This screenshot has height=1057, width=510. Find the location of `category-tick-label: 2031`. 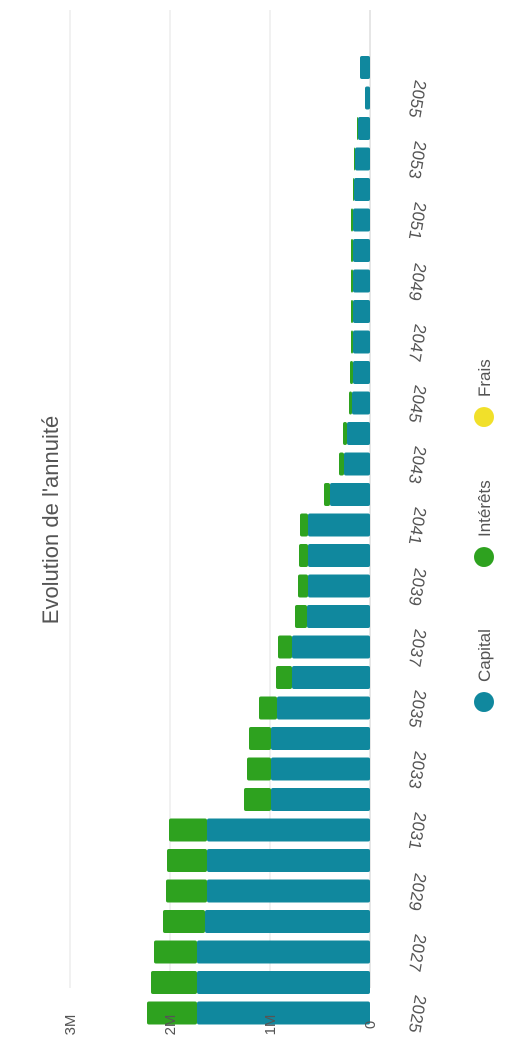

category-tick-label: 2031 is located at coordinates (417, 831).